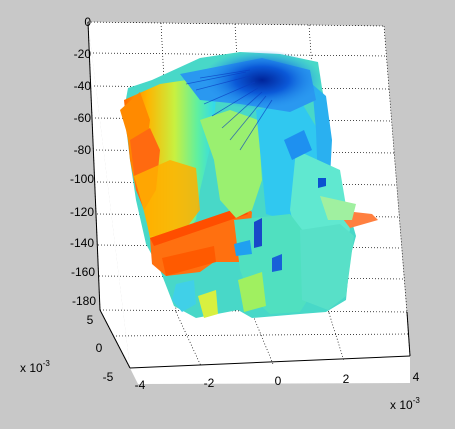  I want to click on x-axis-multiplier: x 10-3, so click(405, 404).